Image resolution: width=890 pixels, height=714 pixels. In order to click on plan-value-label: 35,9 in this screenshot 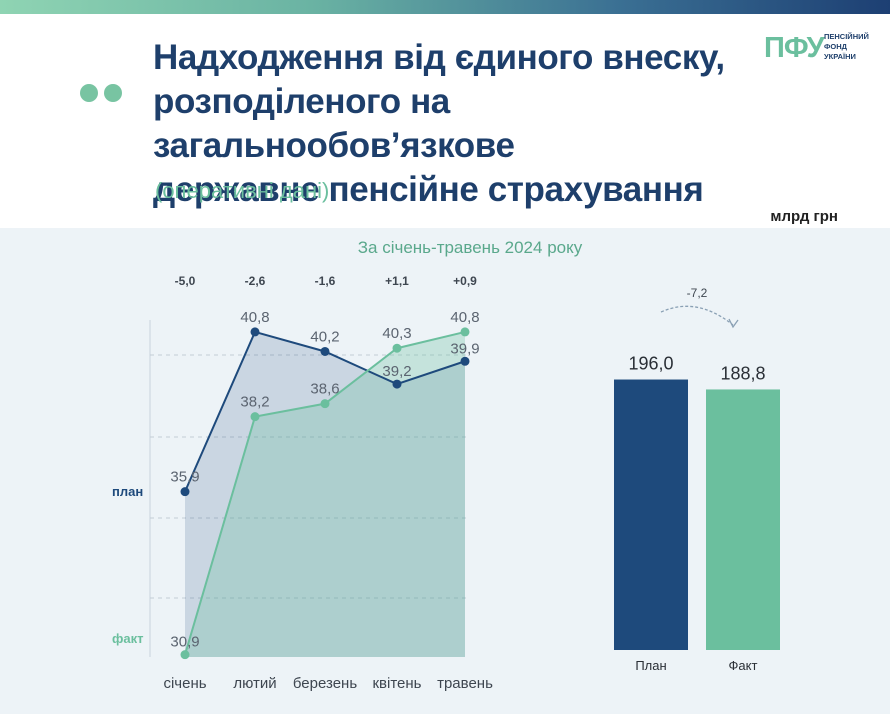, I will do `click(184, 477)`.